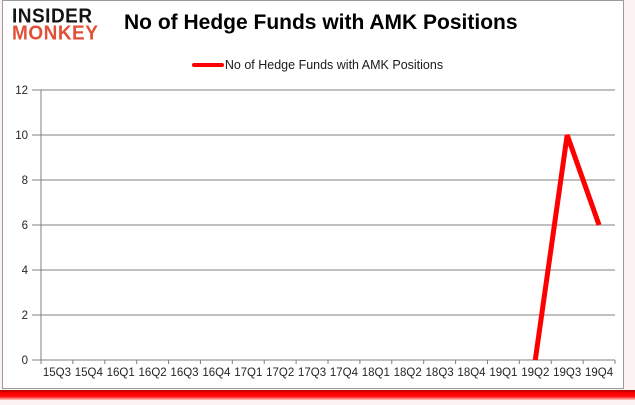  Describe the element at coordinates (25, 226) in the screenshot. I see `y-tick-label: 6` at that location.